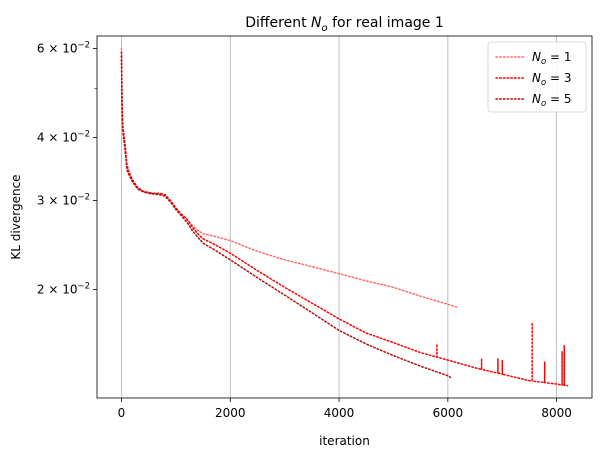 The image size is (602, 457). I want to click on chart-title: Different No for real image 1, so click(344, 24).